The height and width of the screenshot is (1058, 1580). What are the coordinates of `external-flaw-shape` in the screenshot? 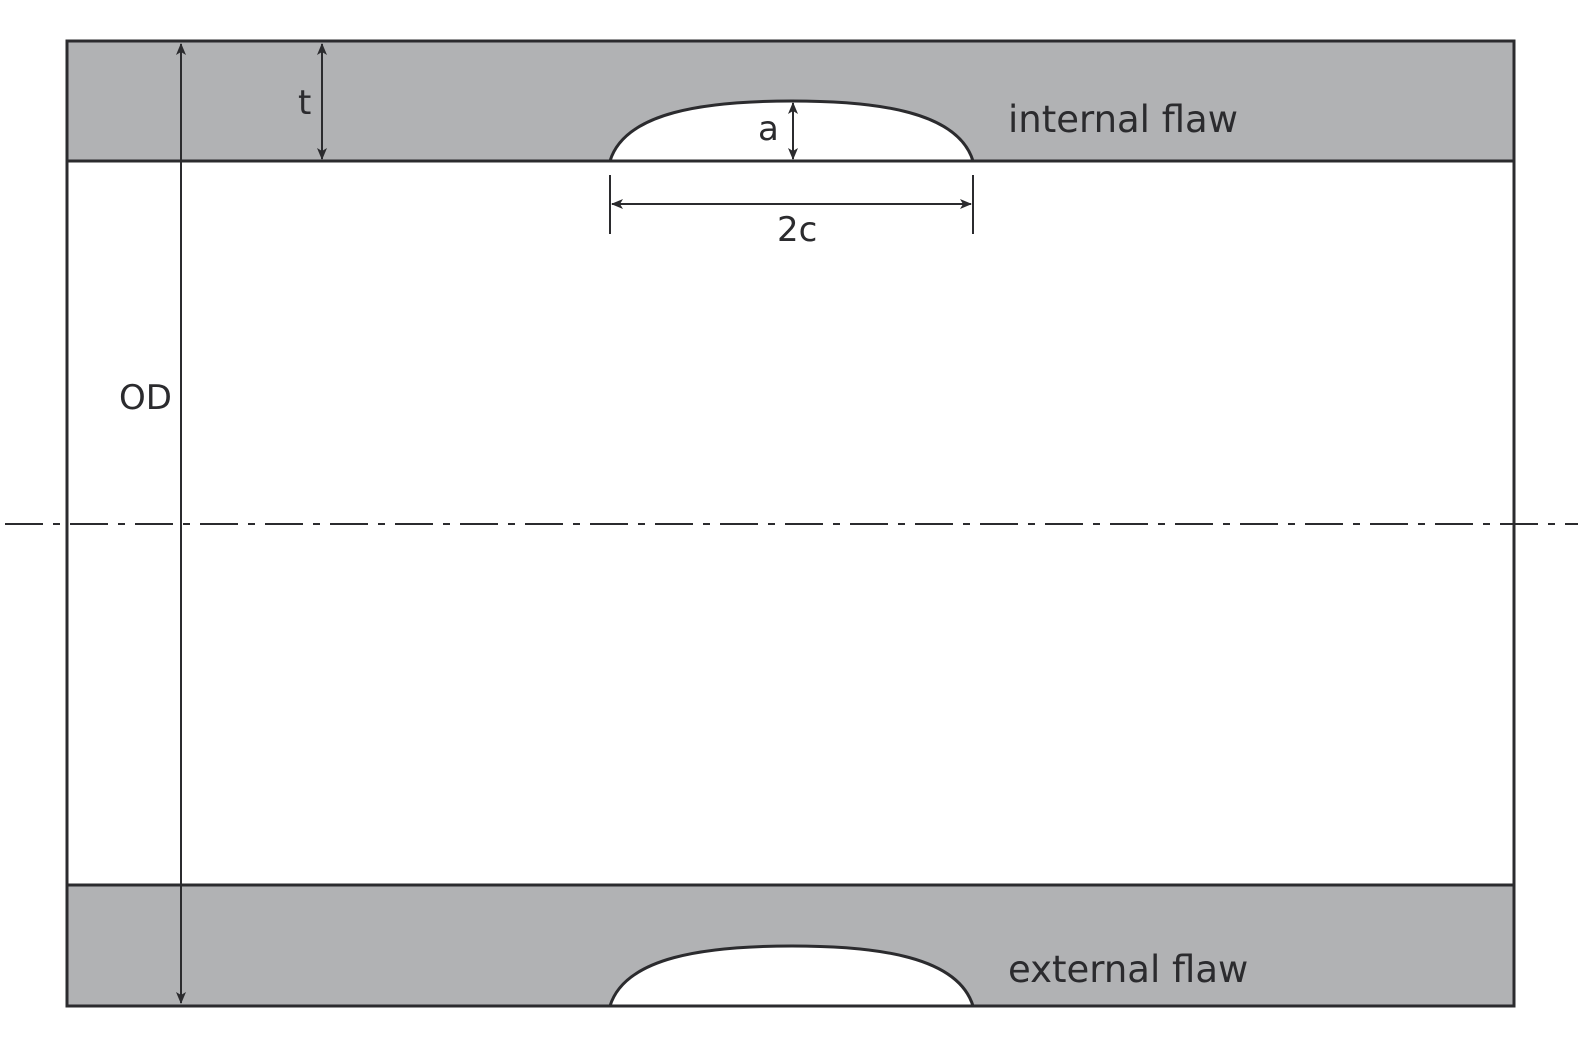 It's located at (791, 976).